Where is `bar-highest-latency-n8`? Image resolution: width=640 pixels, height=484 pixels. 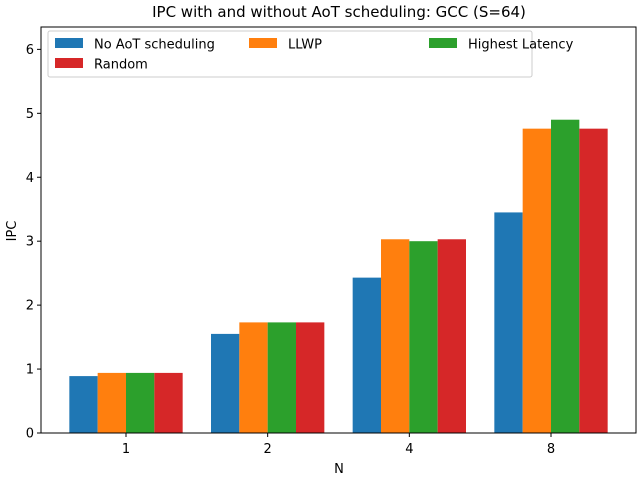
bar-highest-latency-n8 is located at coordinates (565, 276).